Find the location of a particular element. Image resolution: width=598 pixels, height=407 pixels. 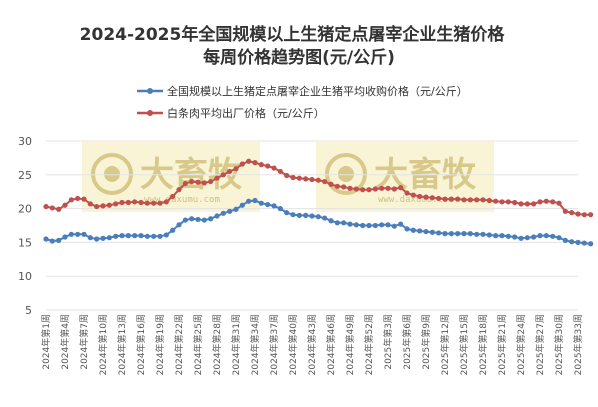

x-tick-label-10: 2024年第28周 is located at coordinates (217, 344).